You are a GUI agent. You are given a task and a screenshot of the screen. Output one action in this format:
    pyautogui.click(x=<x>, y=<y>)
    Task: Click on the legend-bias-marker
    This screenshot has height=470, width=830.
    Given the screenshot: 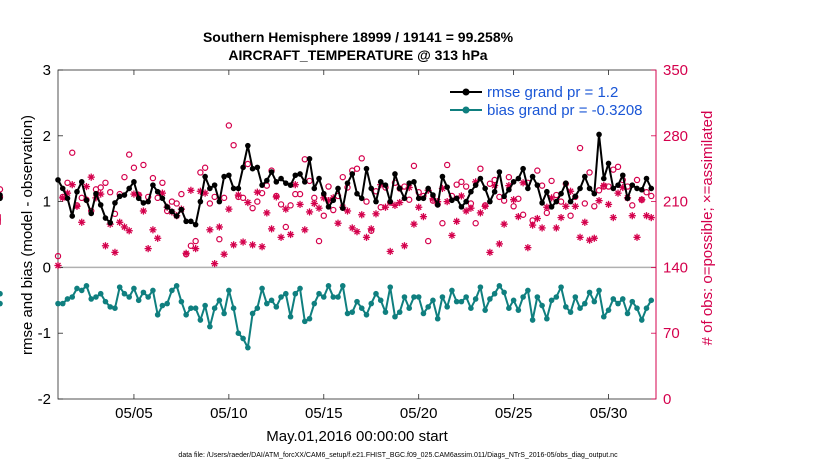 What is the action you would take?
    pyautogui.click(x=466, y=110)
    